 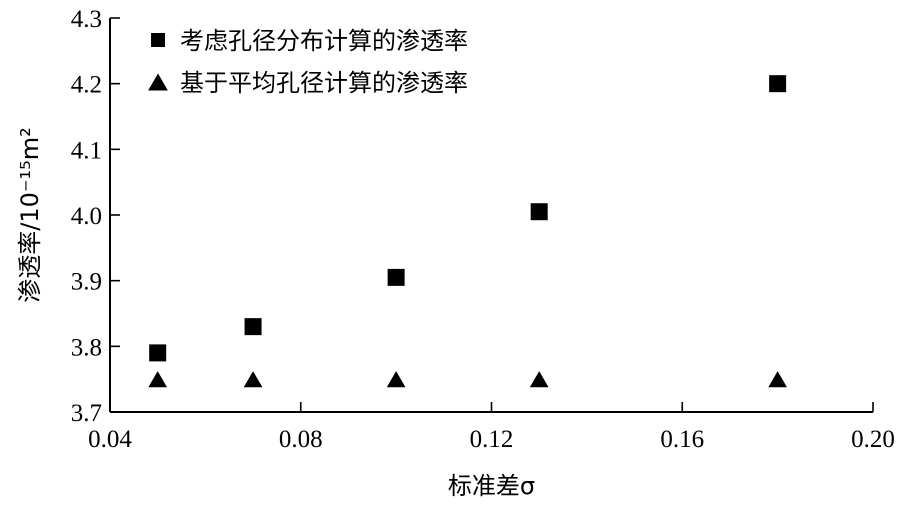 What do you see at coordinates (86, 150) in the screenshot?
I see `y-tick-label: 4.1` at bounding box center [86, 150].